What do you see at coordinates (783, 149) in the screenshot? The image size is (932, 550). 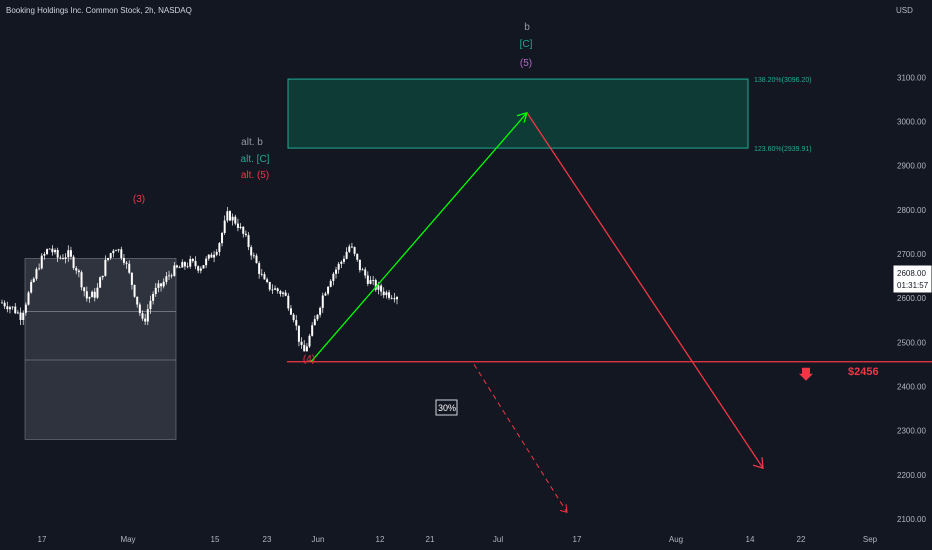 I see `fib-level-label: 123.60%(2939.91)` at bounding box center [783, 149].